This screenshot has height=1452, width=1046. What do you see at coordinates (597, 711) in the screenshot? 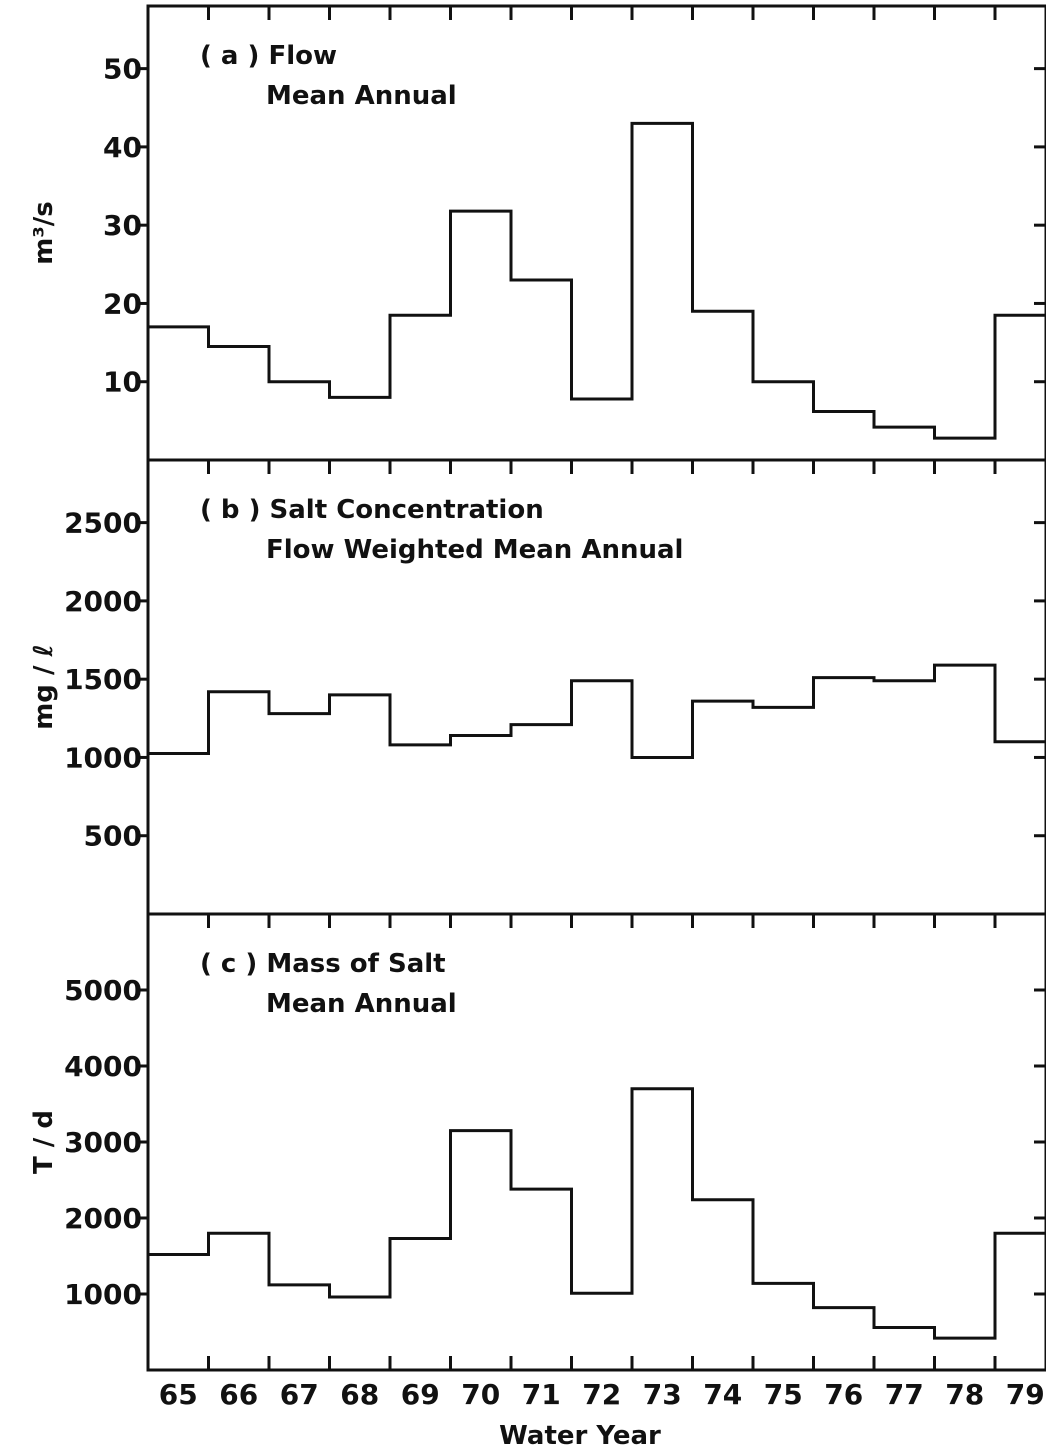
I see `salt-concentration-step-series` at bounding box center [597, 711].